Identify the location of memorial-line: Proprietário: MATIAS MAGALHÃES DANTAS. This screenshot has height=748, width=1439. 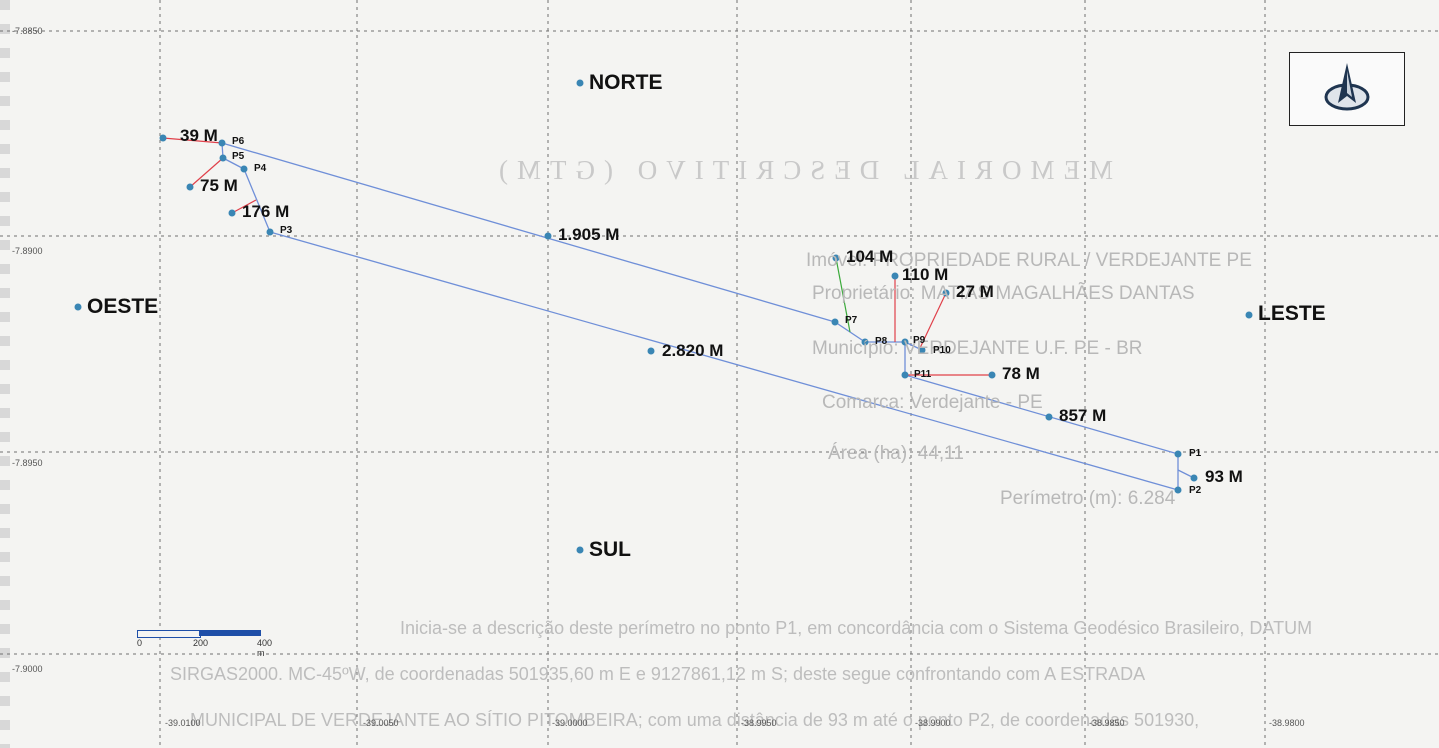
(1003, 293).